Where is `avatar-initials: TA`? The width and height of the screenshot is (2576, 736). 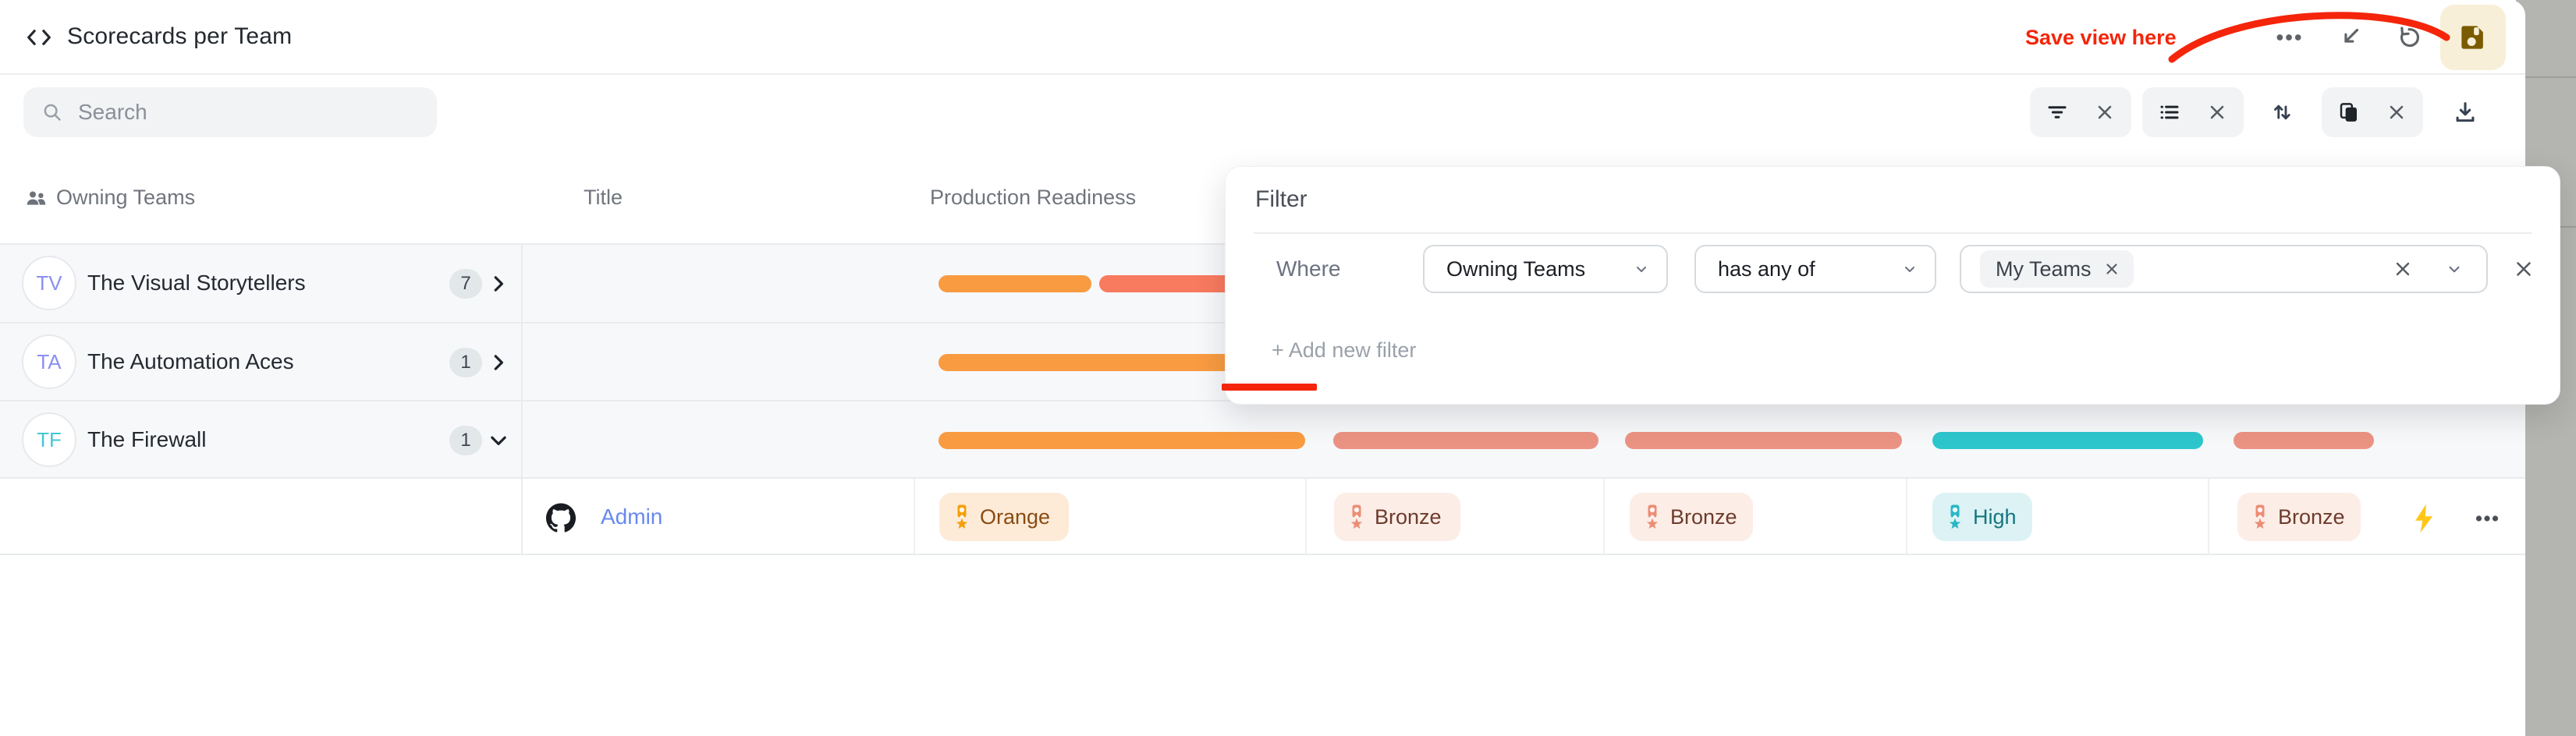
avatar-initials: TA is located at coordinates (49, 361).